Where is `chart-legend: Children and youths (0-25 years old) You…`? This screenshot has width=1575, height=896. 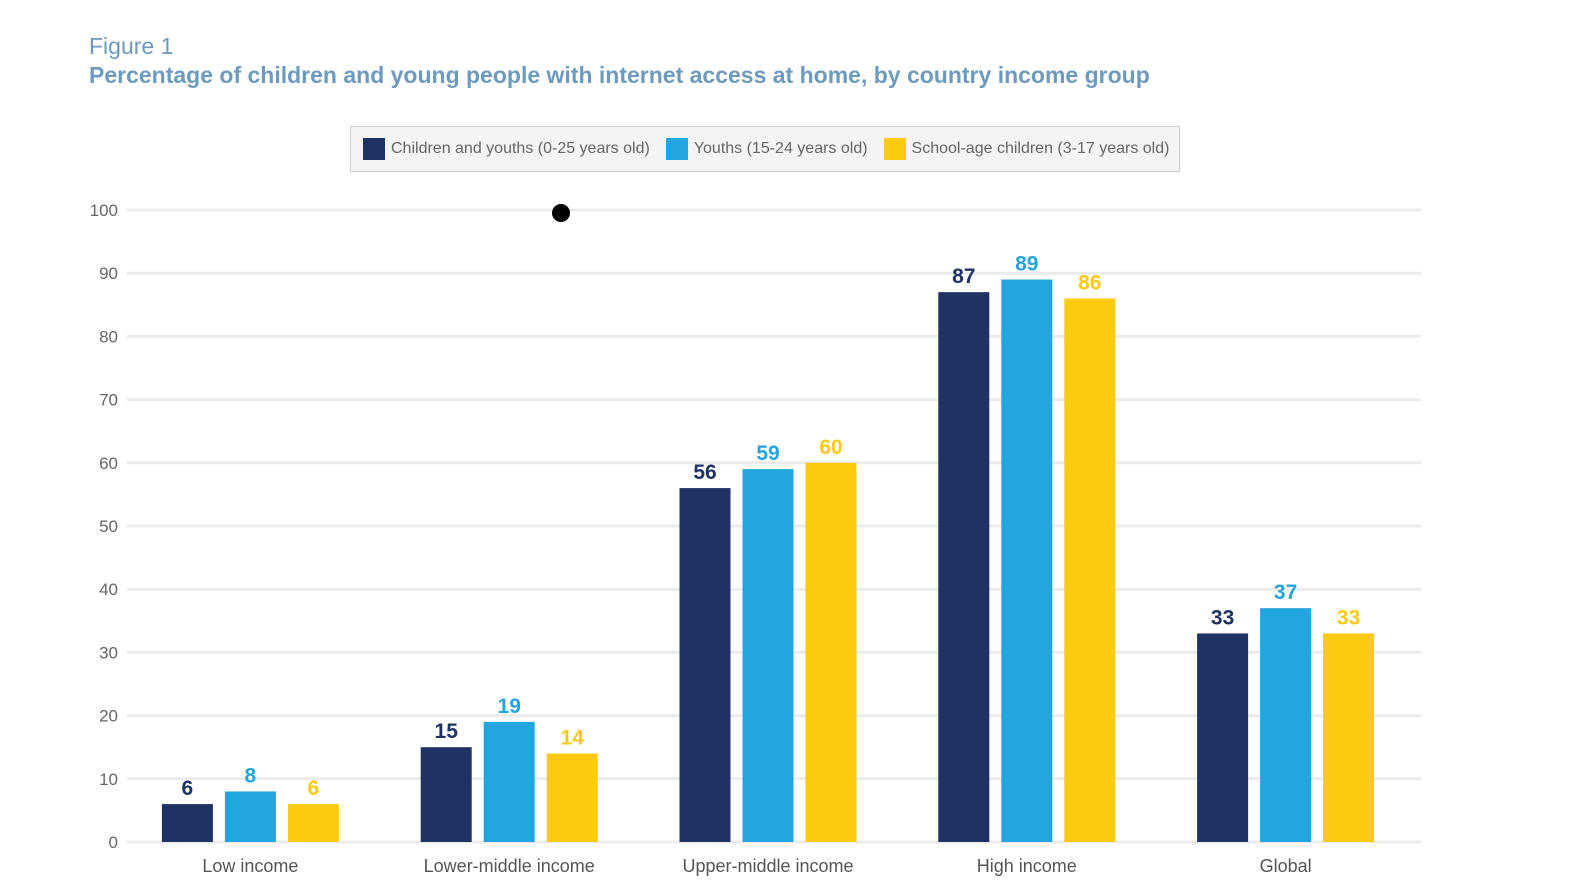 chart-legend: Children and youths (0-25 years old) You… is located at coordinates (765, 149).